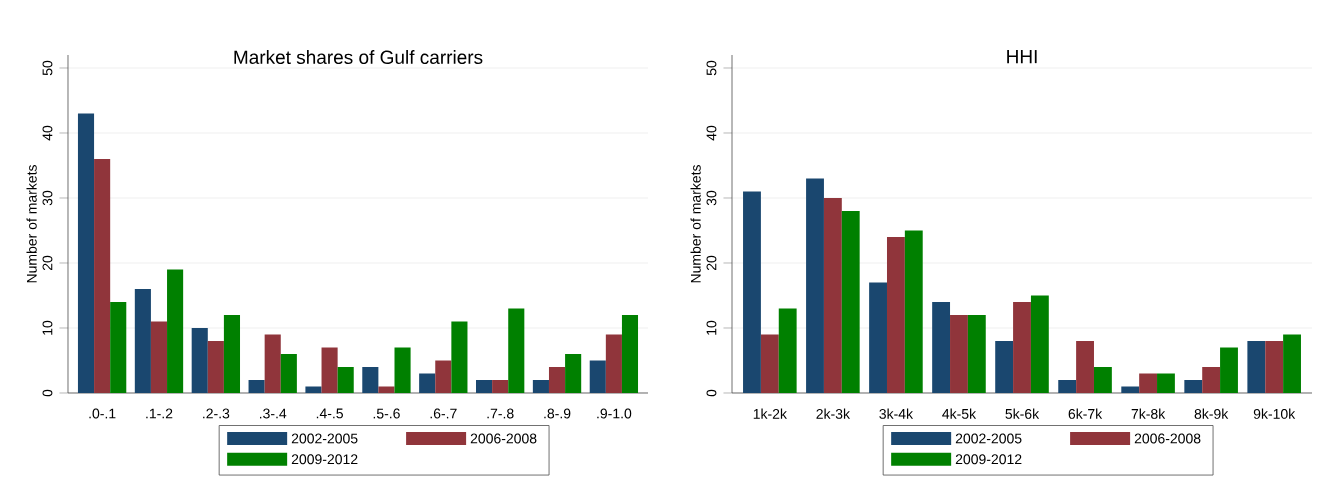  What do you see at coordinates (614, 413) in the screenshot?
I see `x-tick-label: .9-1.0` at bounding box center [614, 413].